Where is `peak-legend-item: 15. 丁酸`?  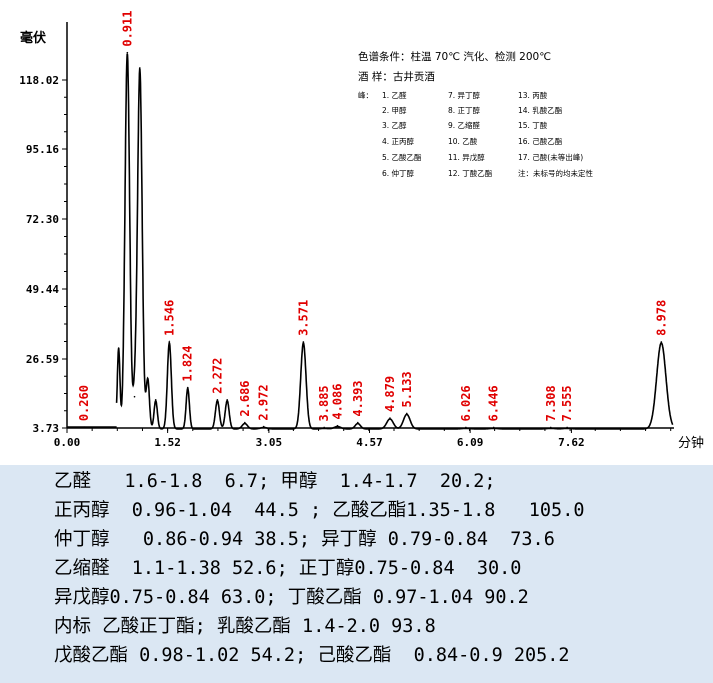
peak-legend-item: 15. 丁酸 is located at coordinates (533, 125).